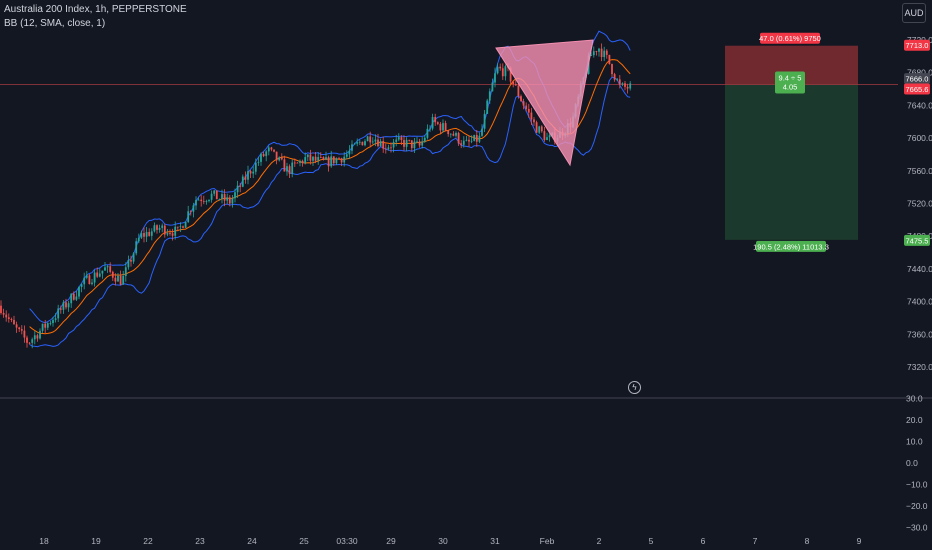 This screenshot has width=932, height=550. What do you see at coordinates (95, 9) in the screenshot?
I see `symbol-legend: Australia 200 Index, 1h, PEPPERSTONE` at bounding box center [95, 9].